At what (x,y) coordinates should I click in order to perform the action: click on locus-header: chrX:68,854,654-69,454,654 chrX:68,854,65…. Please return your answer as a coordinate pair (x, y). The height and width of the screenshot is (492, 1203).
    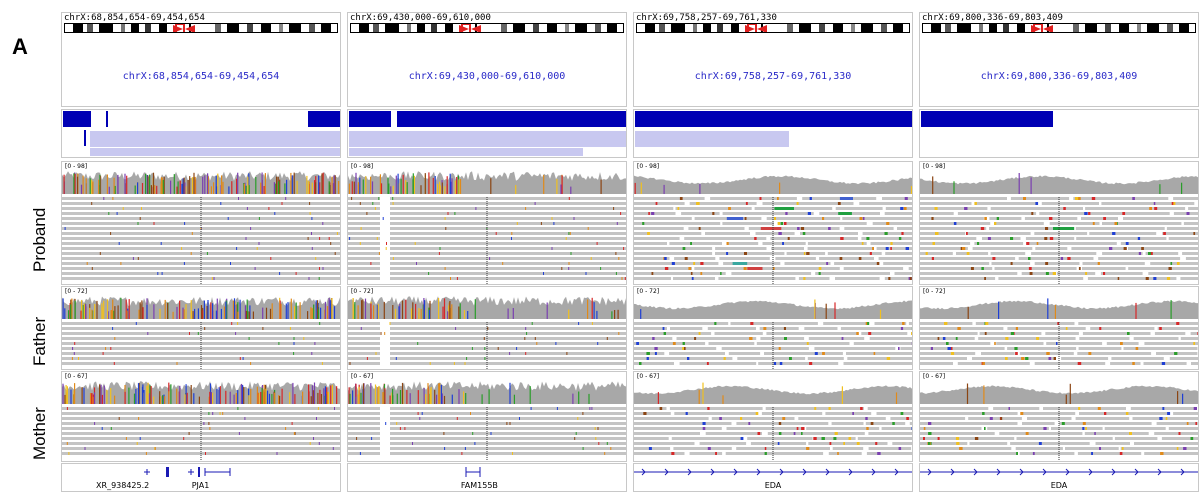
    Looking at the image, I should click on (201, 59).